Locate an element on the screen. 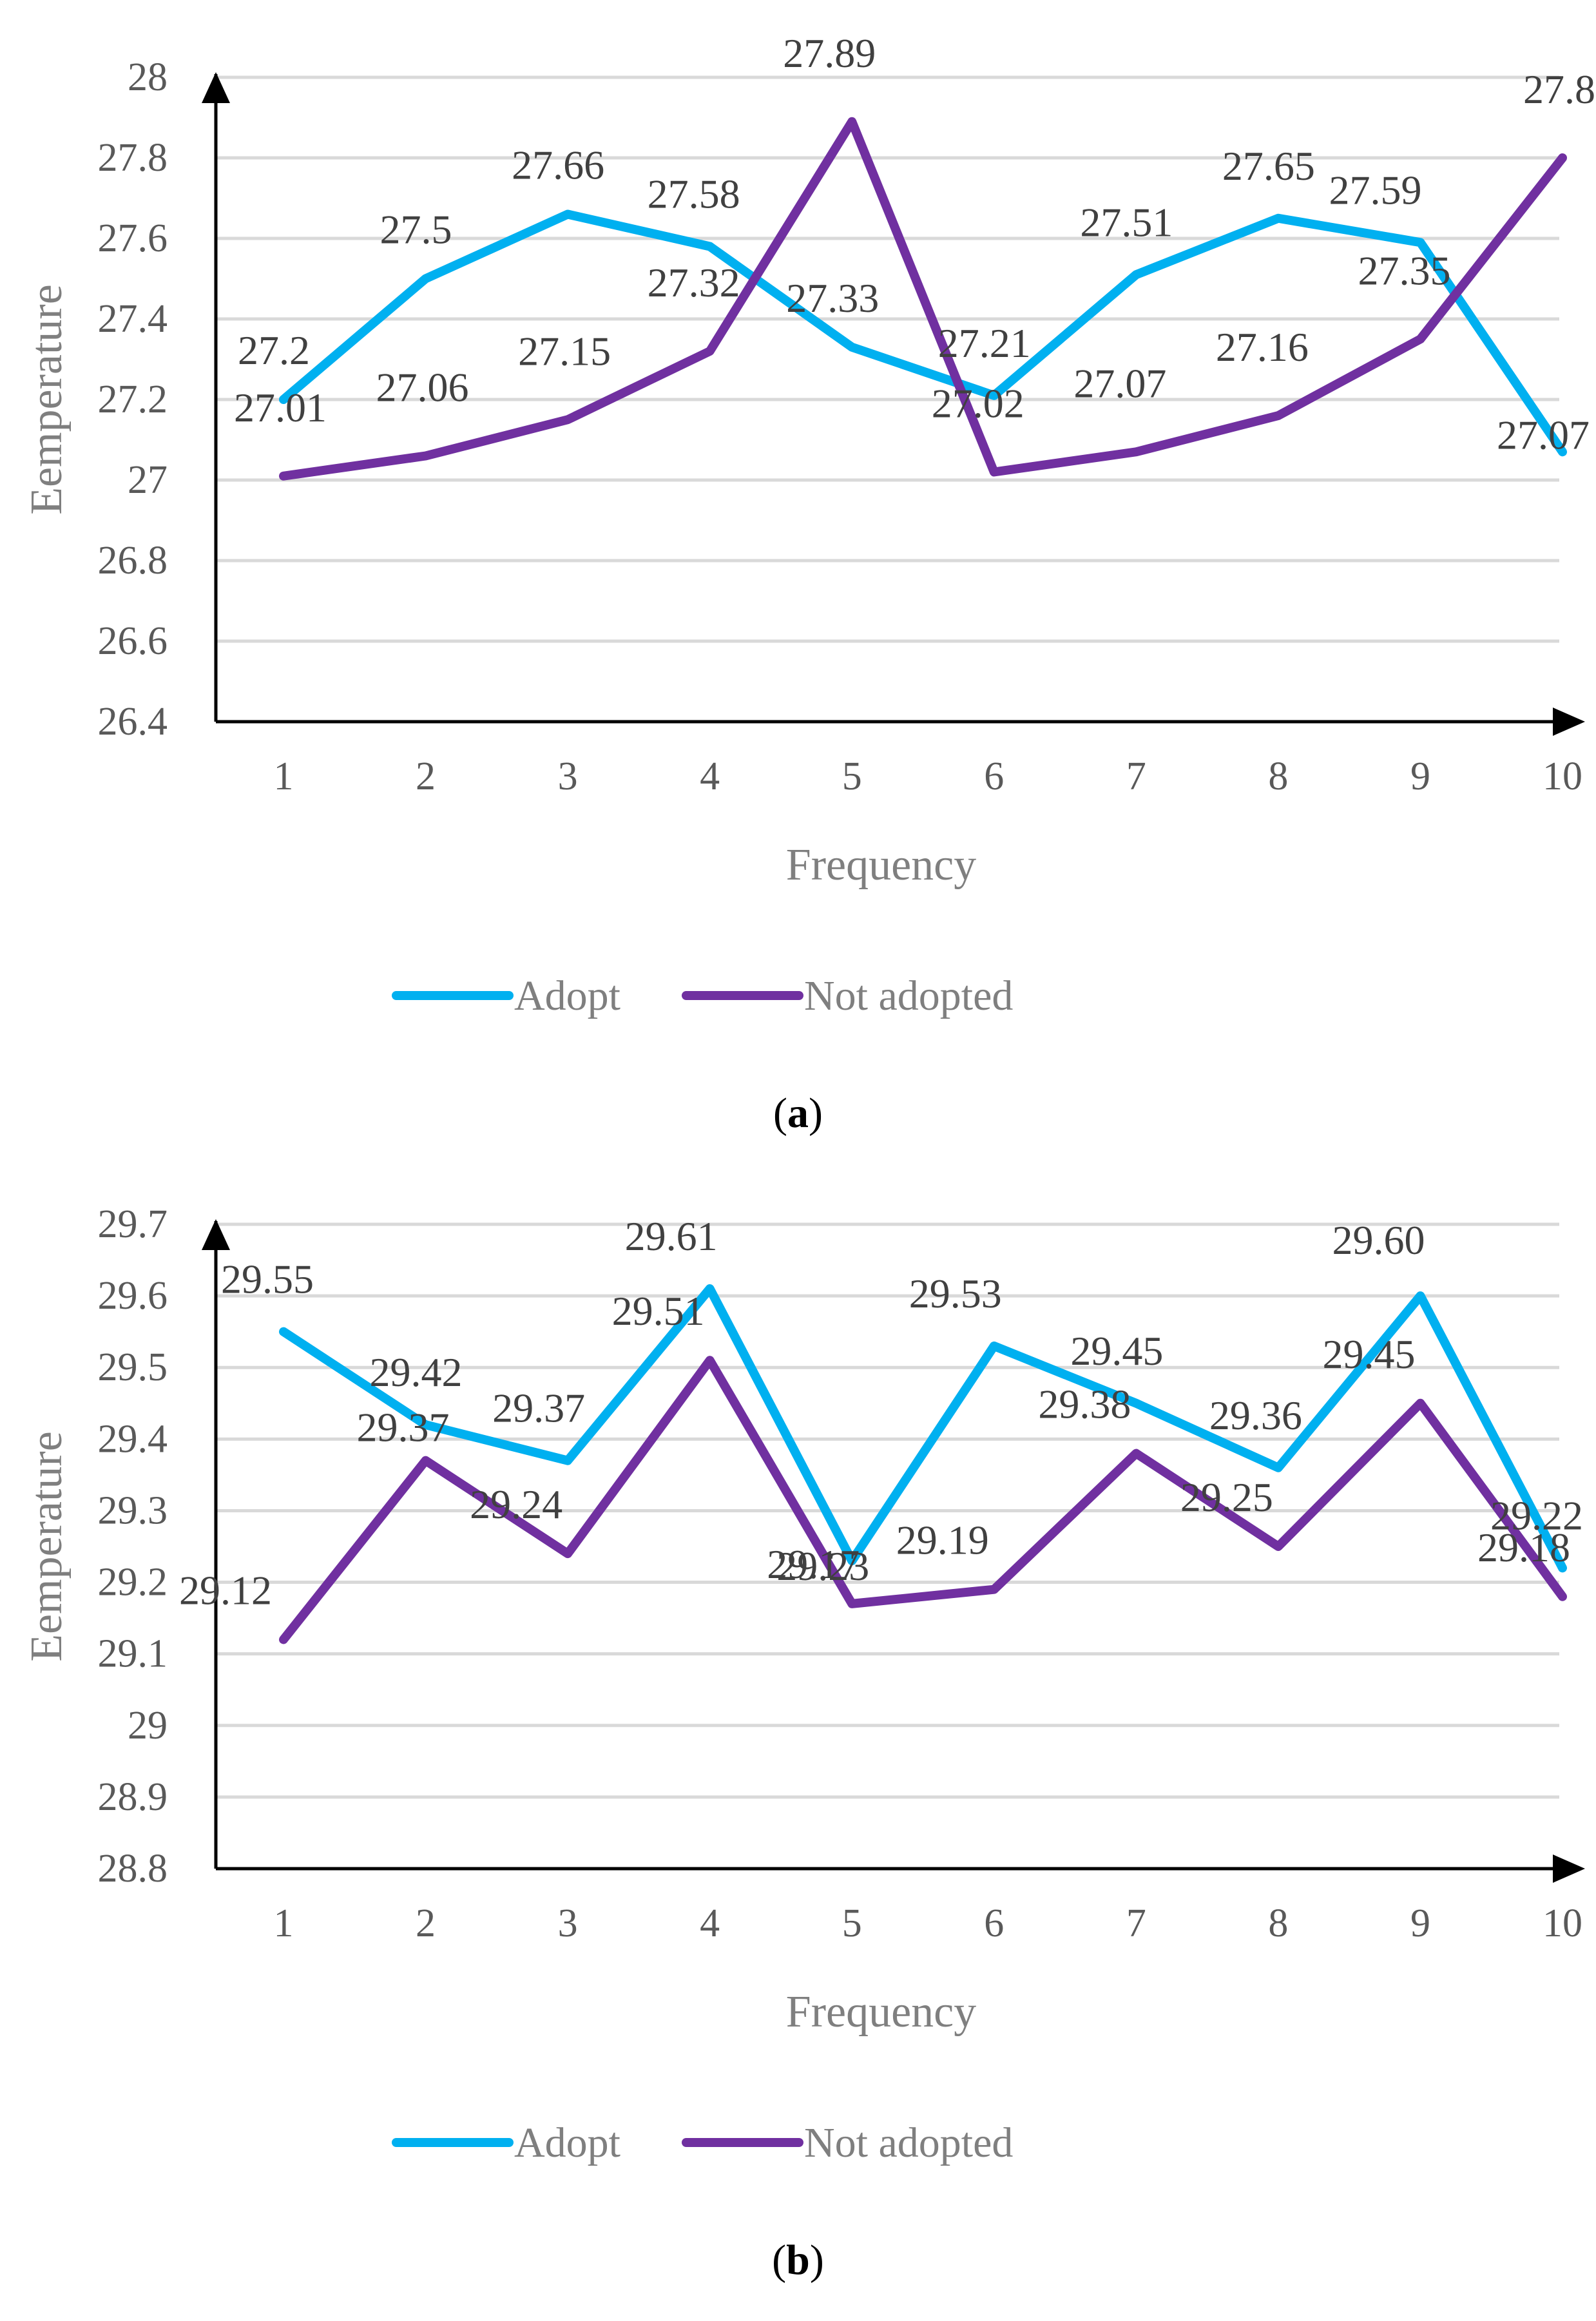 This screenshot has width=1596, height=2321. y-tick-label: 27.2 is located at coordinates (133, 399).